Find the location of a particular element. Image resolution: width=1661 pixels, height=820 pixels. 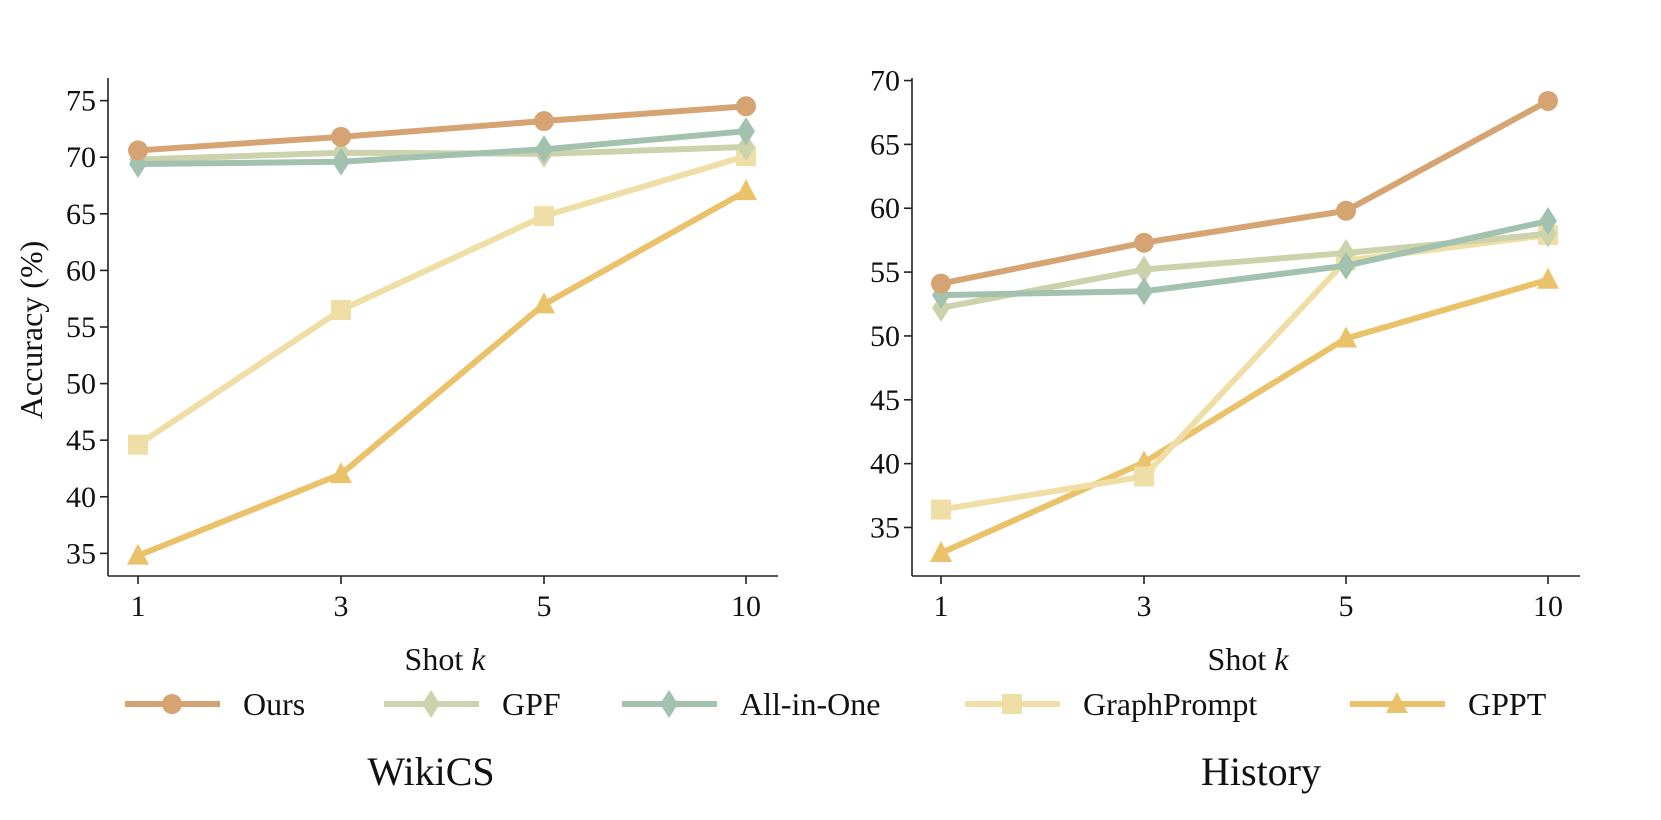

legend-item-all-in-one: All-in-One is located at coordinates (751, 704).